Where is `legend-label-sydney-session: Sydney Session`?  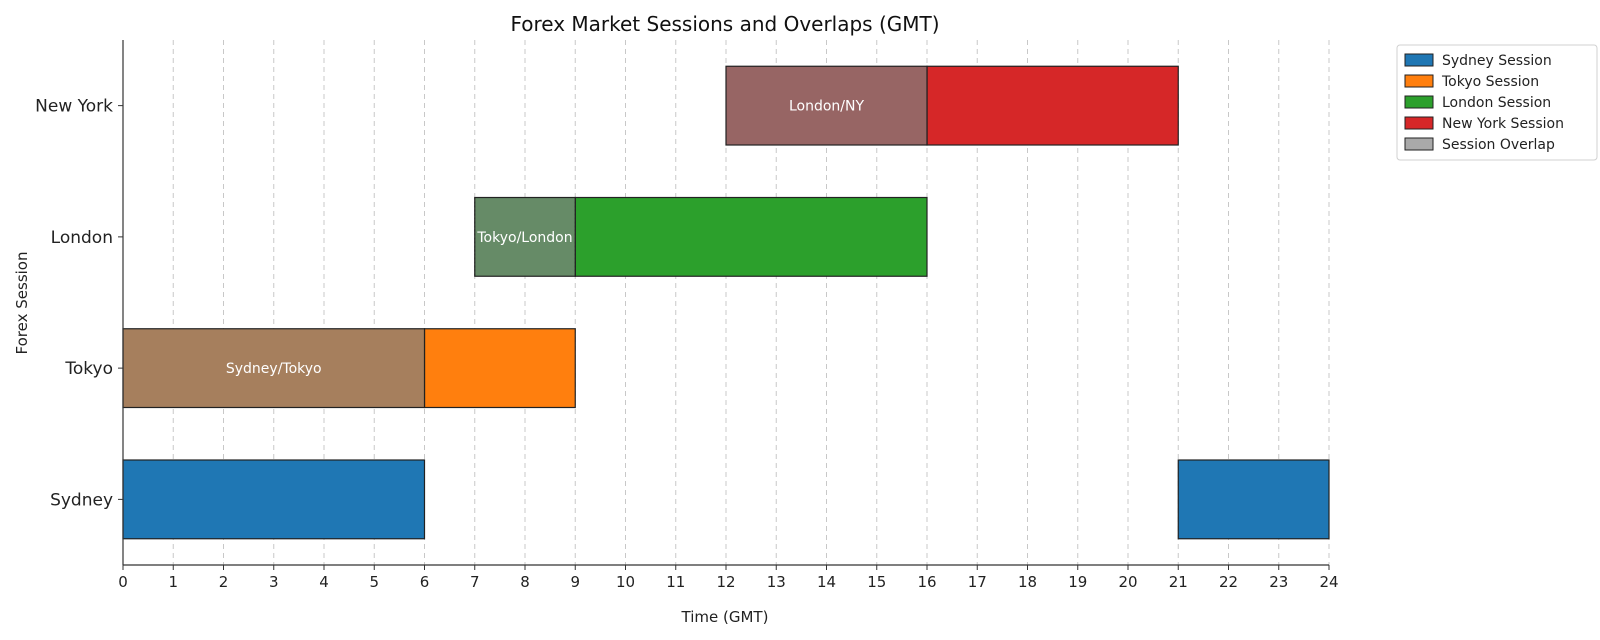
legend-label-sydney-session: Sydney Session is located at coordinates (1497, 61).